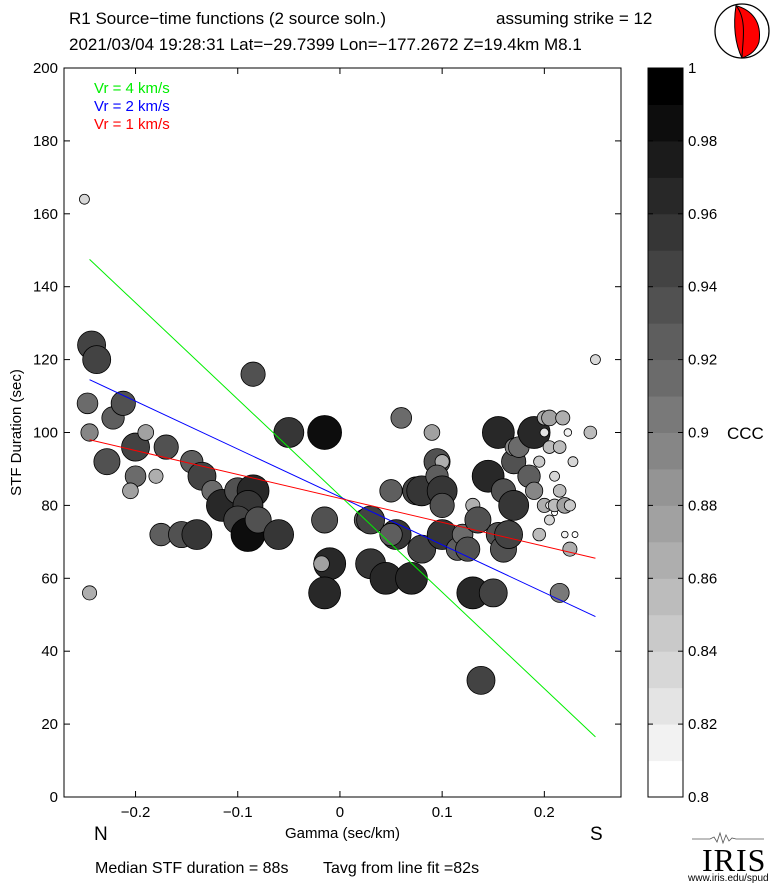  I want to click on y-tick-label: 140, so click(45, 287).